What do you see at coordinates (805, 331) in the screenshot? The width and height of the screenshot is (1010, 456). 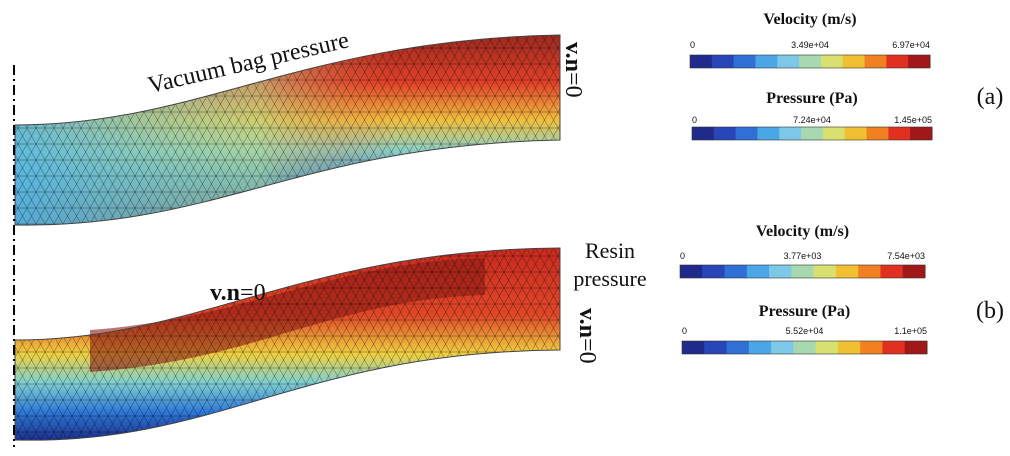 I see `colorbar-tick-label: 5.52e+04` at bounding box center [805, 331].